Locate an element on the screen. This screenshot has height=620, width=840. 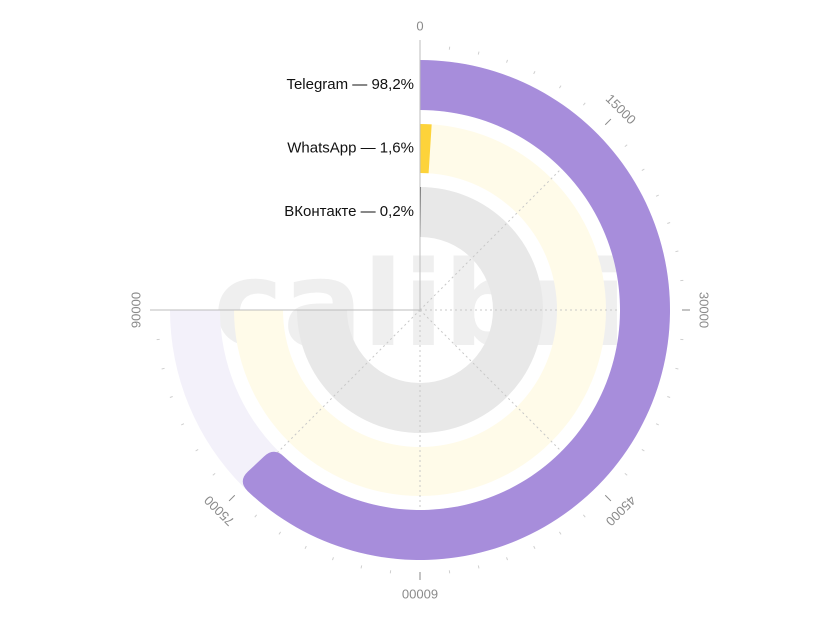
axis-lines is located at coordinates (285, 175).